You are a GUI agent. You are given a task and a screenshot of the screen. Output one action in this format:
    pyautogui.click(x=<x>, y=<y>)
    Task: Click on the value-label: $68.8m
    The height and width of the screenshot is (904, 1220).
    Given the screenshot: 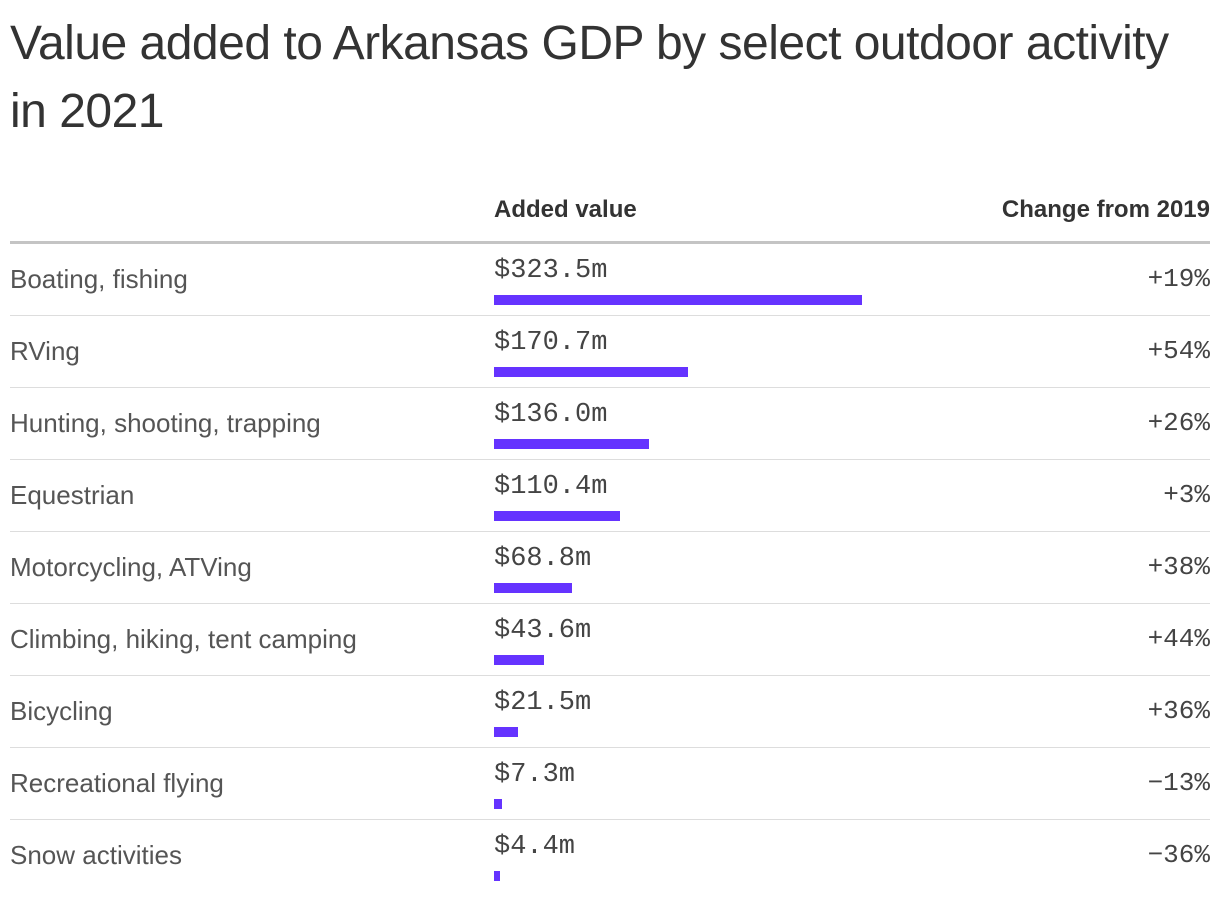 What is the action you would take?
    pyautogui.click(x=543, y=559)
    